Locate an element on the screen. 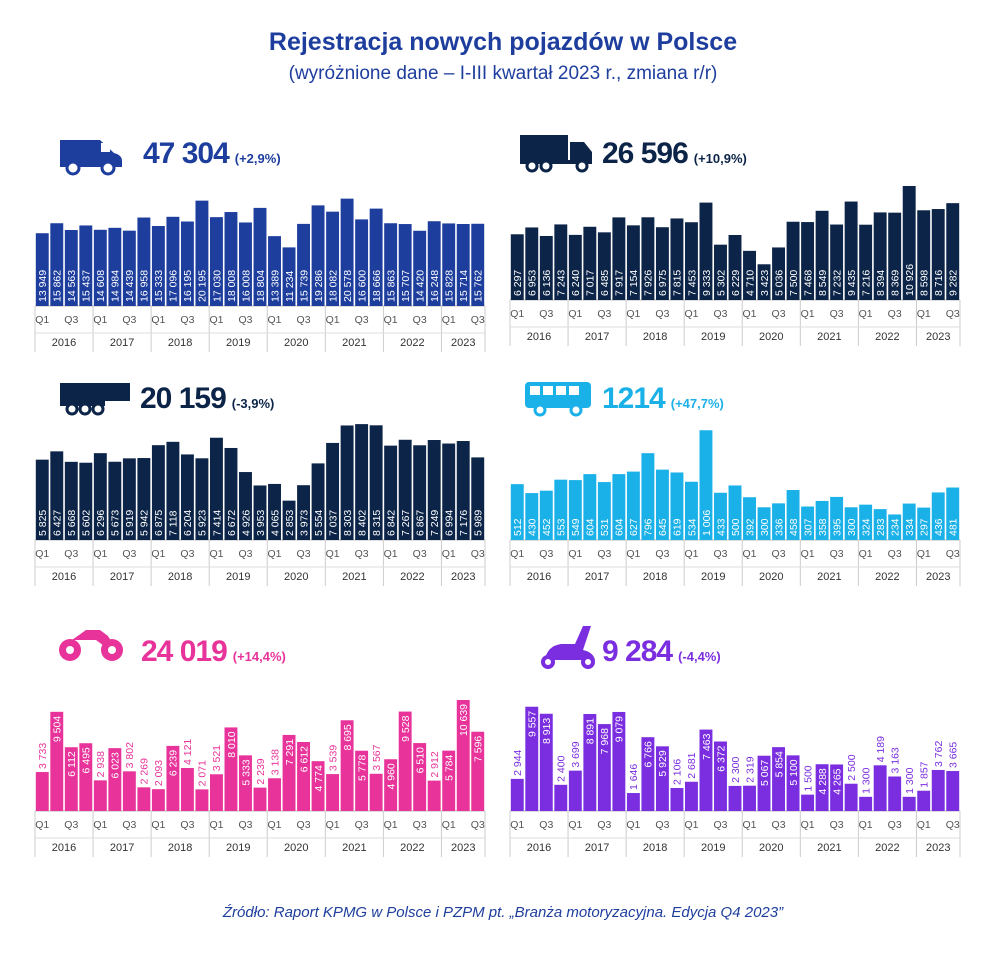  value-label: 8 891 is located at coordinates (591, 731).